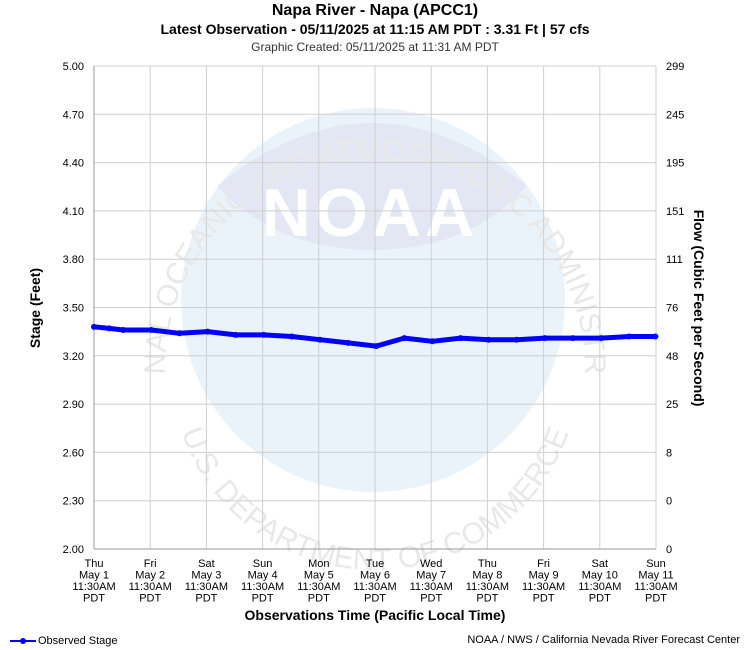 The image size is (750, 650). What do you see at coordinates (699, 308) in the screenshot?
I see `y-axis-right-label: Flow (Cubic Feet per Second)` at bounding box center [699, 308].